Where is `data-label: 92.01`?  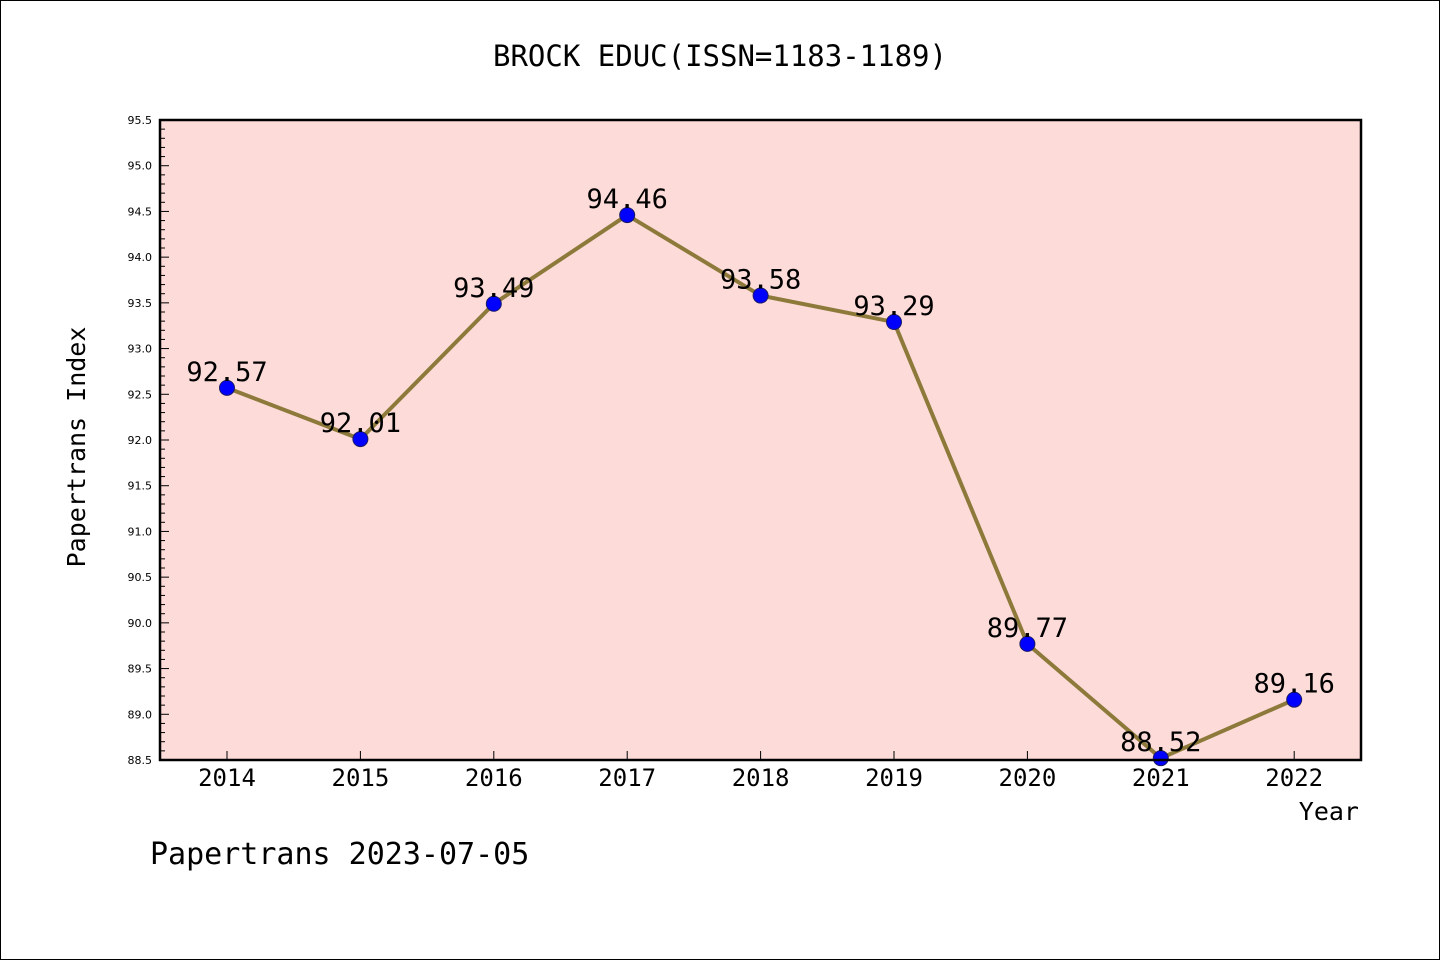
data-label: 92.01 is located at coordinates (360, 423).